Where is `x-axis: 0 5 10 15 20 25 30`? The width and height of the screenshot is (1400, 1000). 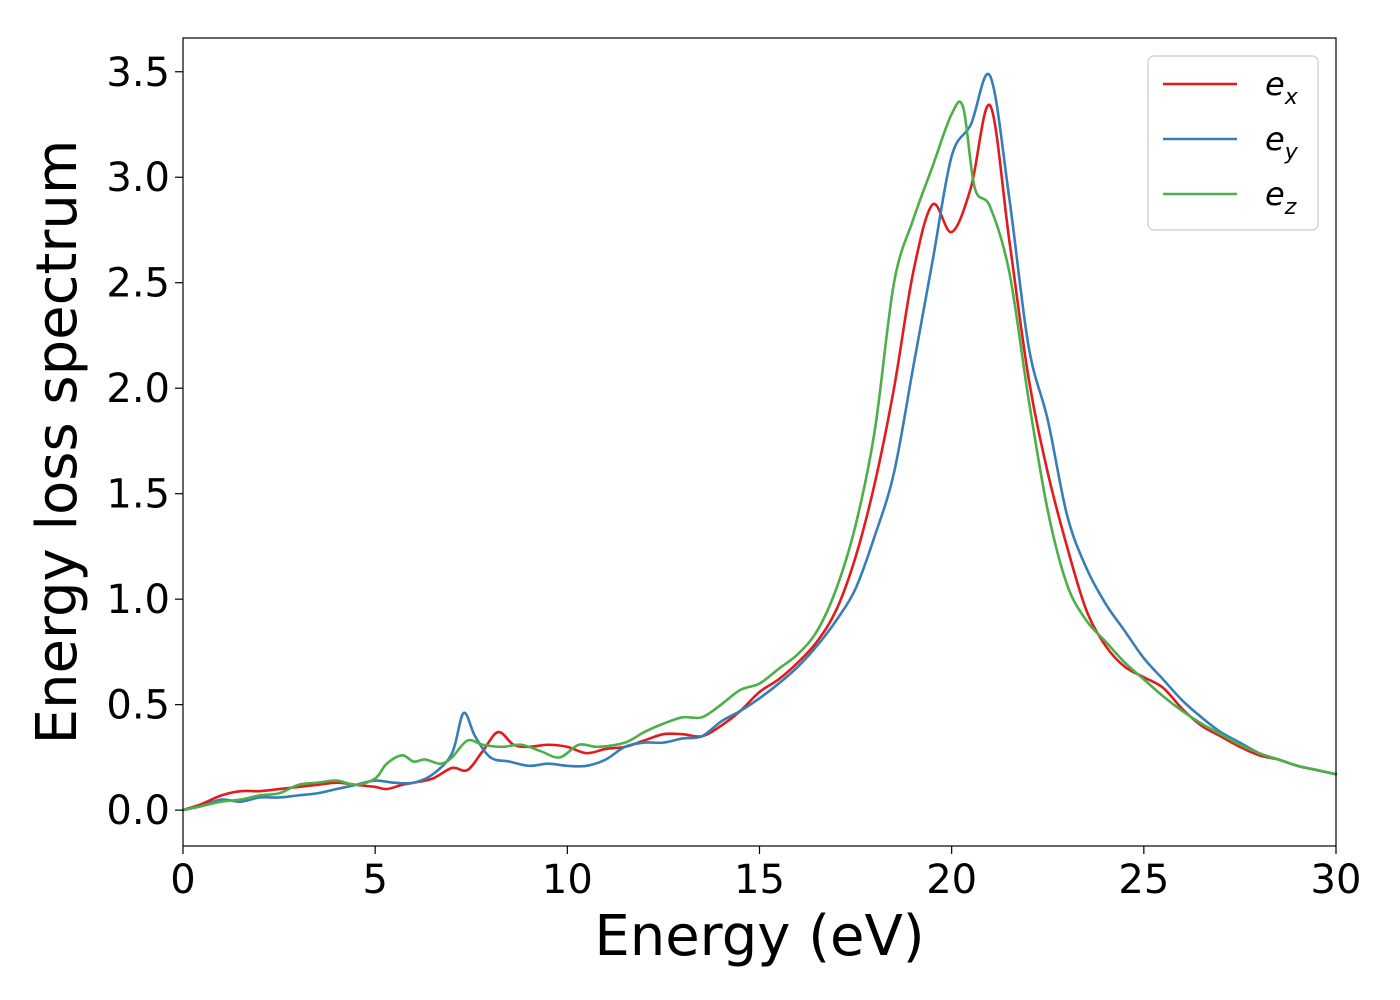 x-axis: 0 5 10 15 20 25 30 is located at coordinates (765, 874).